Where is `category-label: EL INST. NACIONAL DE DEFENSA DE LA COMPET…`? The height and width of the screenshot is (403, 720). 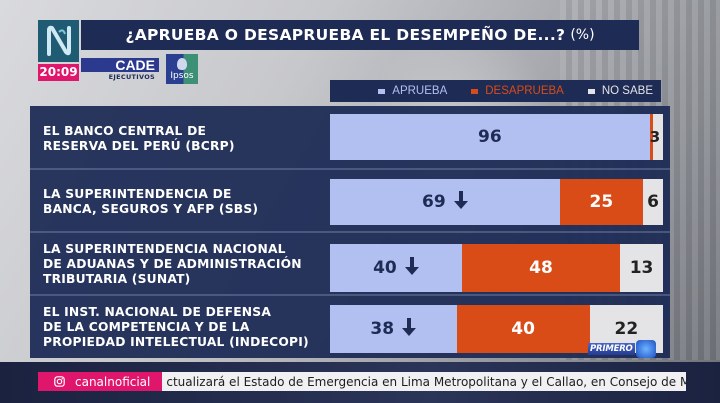 category-label: EL INST. NACIONAL DE DEFENSA DE LA COMPET… is located at coordinates (176, 327).